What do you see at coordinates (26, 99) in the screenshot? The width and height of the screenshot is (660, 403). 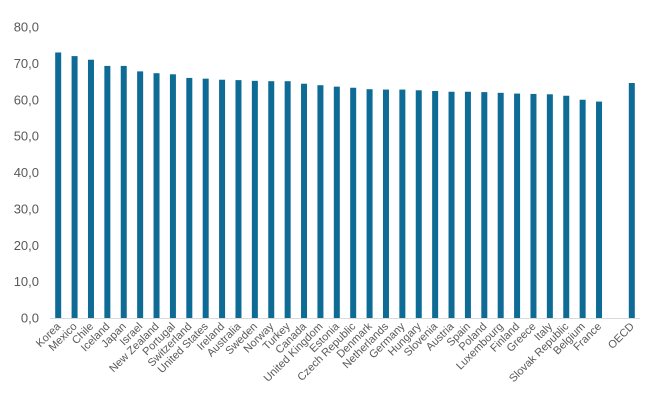 I see `y-tick-label: 60,0` at bounding box center [26, 99].